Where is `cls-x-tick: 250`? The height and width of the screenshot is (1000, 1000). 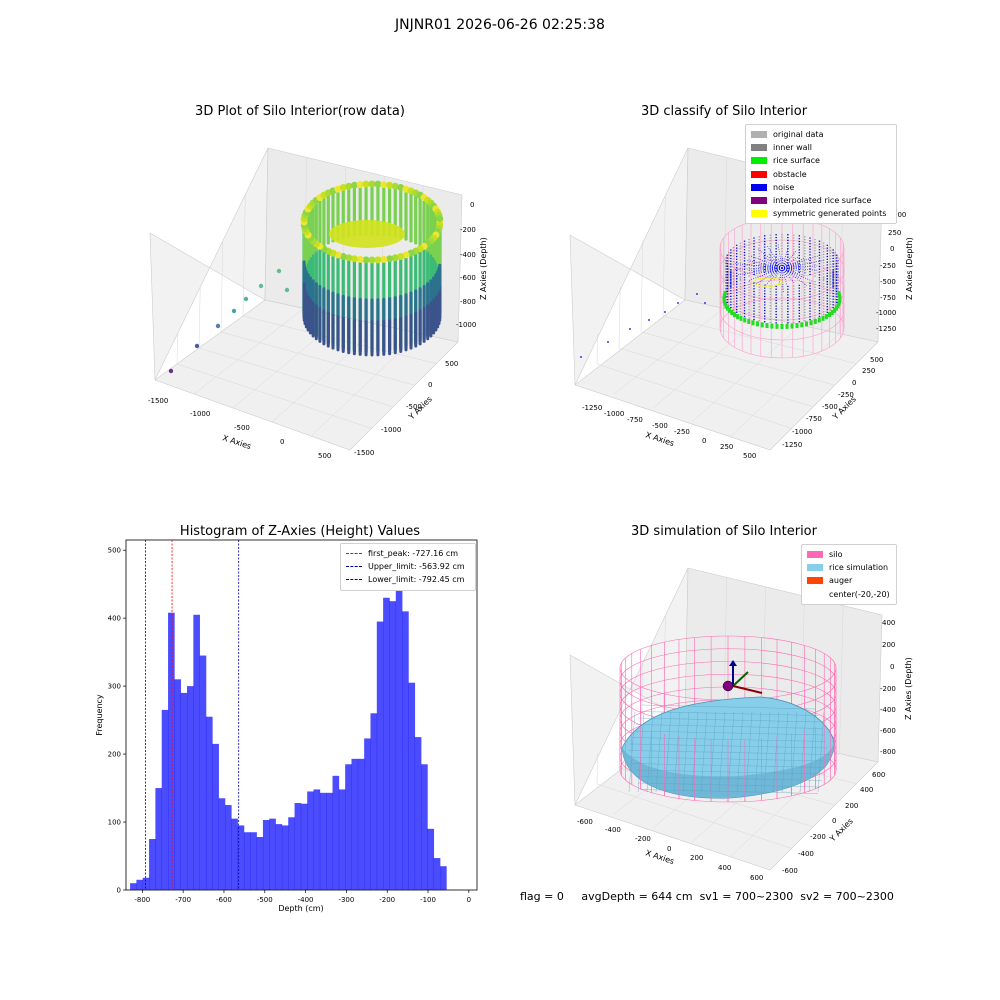 cls-x-tick: 250 is located at coordinates (726, 447).